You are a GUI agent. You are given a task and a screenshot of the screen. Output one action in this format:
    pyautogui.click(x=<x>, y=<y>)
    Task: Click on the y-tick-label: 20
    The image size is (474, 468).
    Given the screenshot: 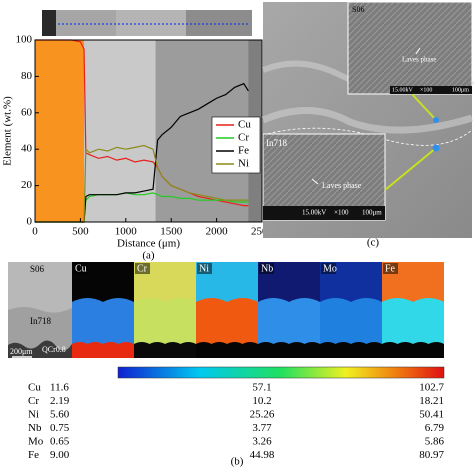 What is the action you would take?
    pyautogui.click(x=27, y=185)
    